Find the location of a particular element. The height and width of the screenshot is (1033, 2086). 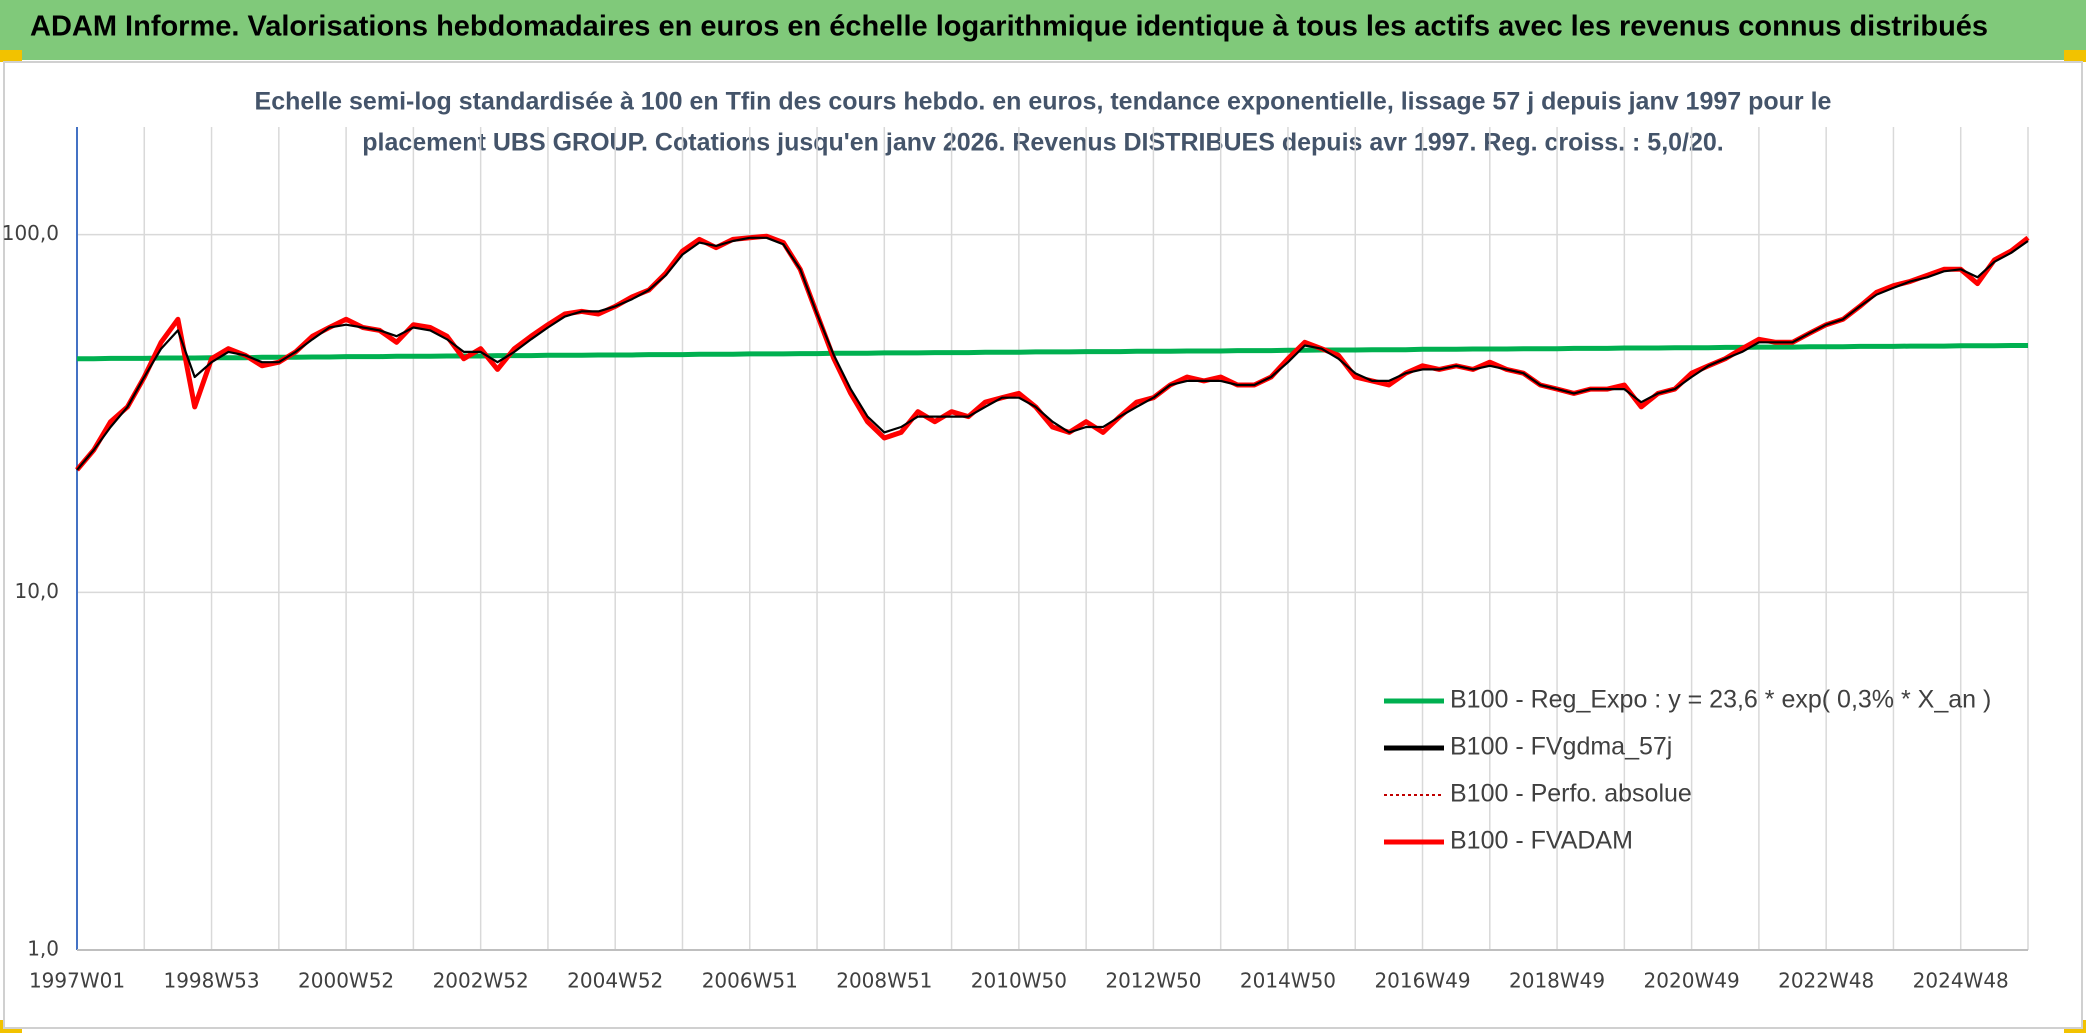

series-line is located at coordinates (1052, 352).